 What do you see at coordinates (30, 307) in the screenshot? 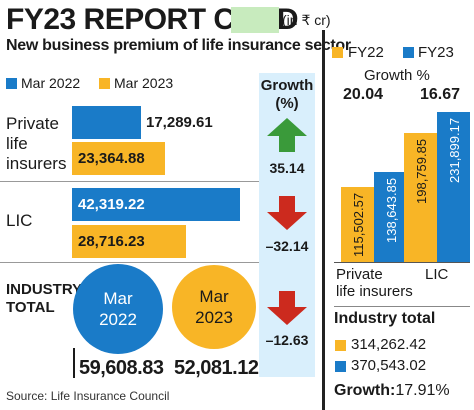
I see `row-label-industry-line2: TOTAL` at bounding box center [30, 307].